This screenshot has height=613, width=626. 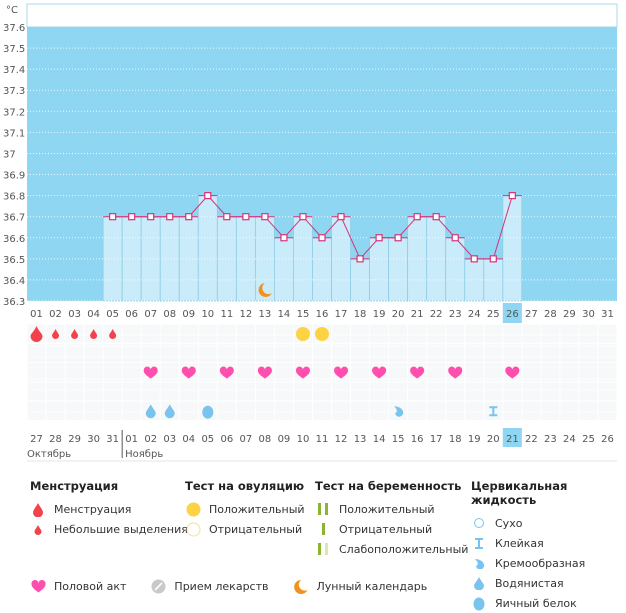 I want to click on empty-circle-icon, so click(x=193, y=529).